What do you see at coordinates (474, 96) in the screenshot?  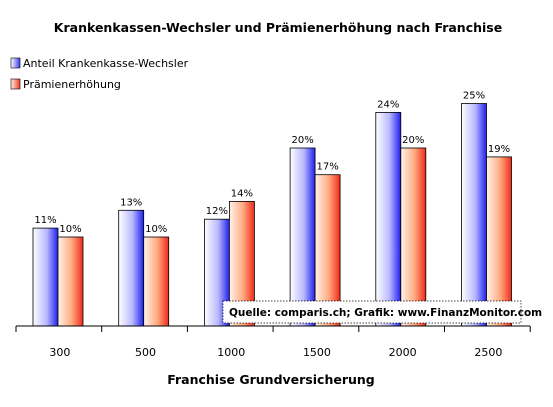 I see `data-label-series-1-2500: 25%` at bounding box center [474, 96].